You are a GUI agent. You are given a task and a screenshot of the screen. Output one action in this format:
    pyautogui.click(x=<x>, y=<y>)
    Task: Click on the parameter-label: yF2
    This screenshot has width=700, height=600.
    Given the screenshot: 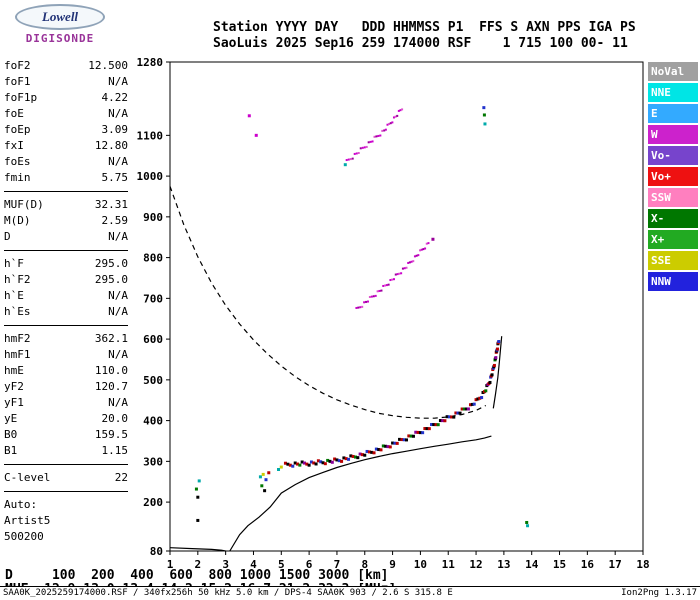 What is the action you would take?
    pyautogui.click(x=14, y=386)
    